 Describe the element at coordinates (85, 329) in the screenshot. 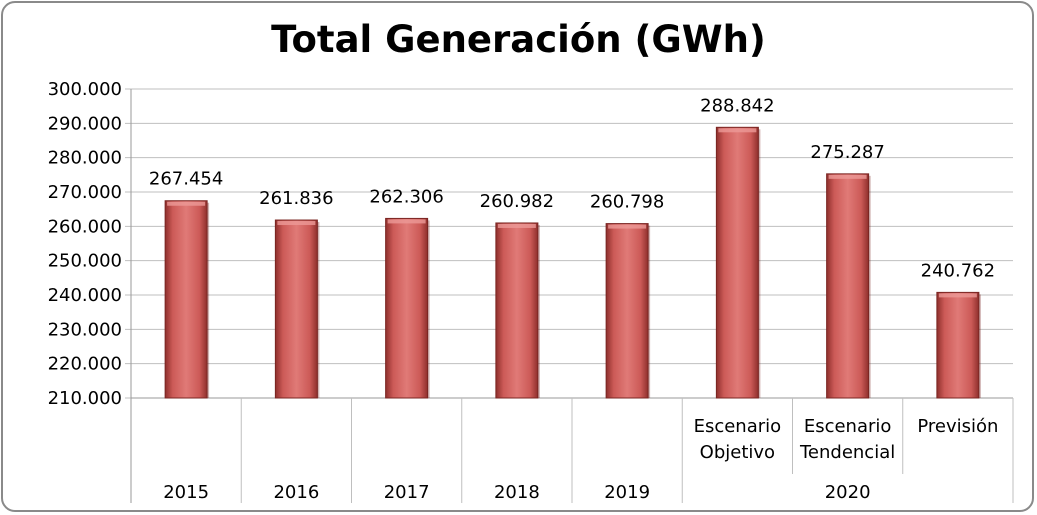

I see `y-tick-label: 230.000` at that location.